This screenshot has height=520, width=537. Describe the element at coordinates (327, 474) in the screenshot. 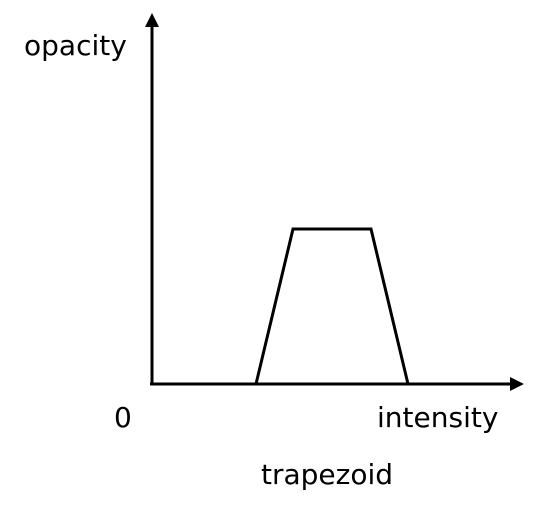

I see `diagram-caption: trapezoid` at that location.